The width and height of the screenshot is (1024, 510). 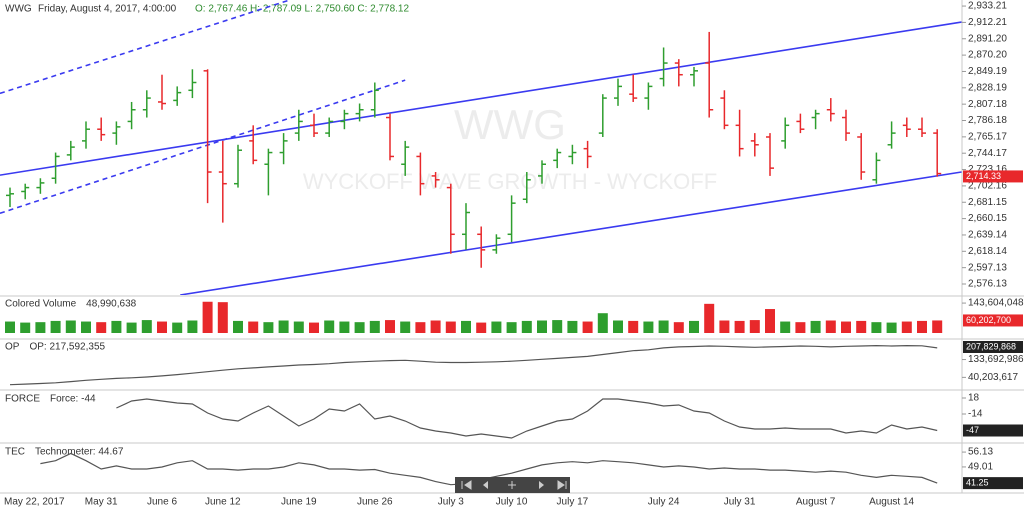 What do you see at coordinates (73, 399) in the screenshot?
I see `panel-subtitle: Force: -44` at bounding box center [73, 399].